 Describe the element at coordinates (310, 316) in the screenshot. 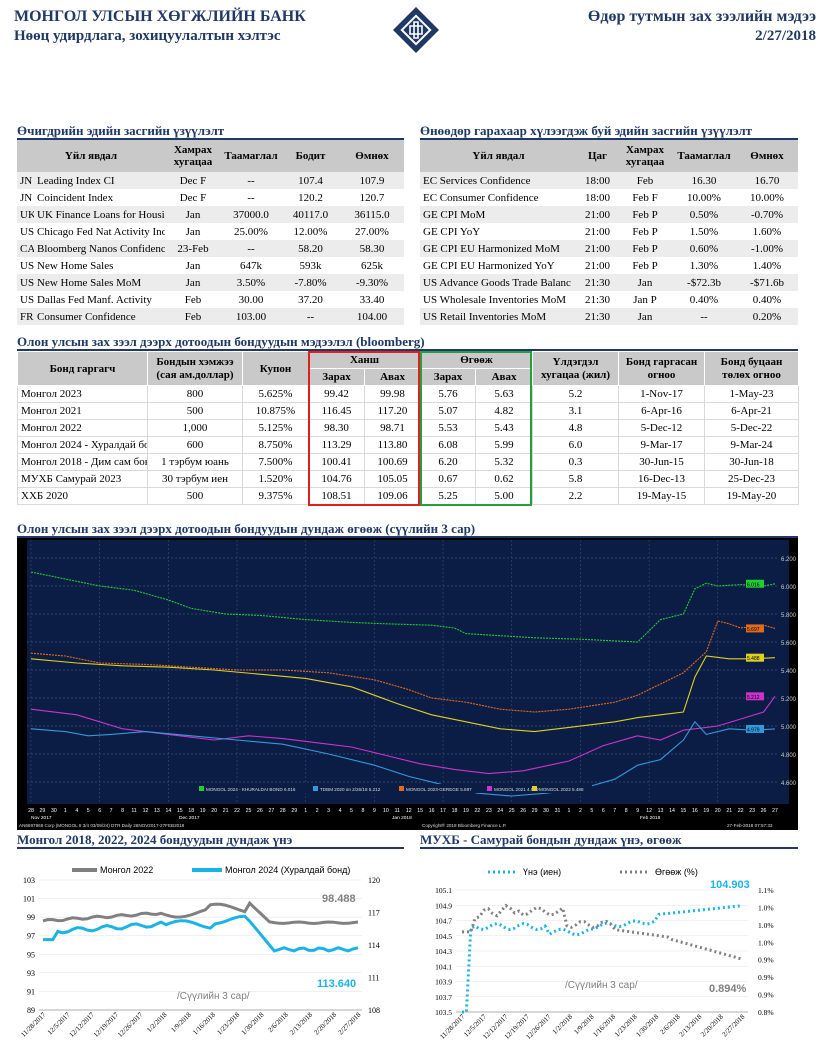

I see `table-cell: --` at that location.